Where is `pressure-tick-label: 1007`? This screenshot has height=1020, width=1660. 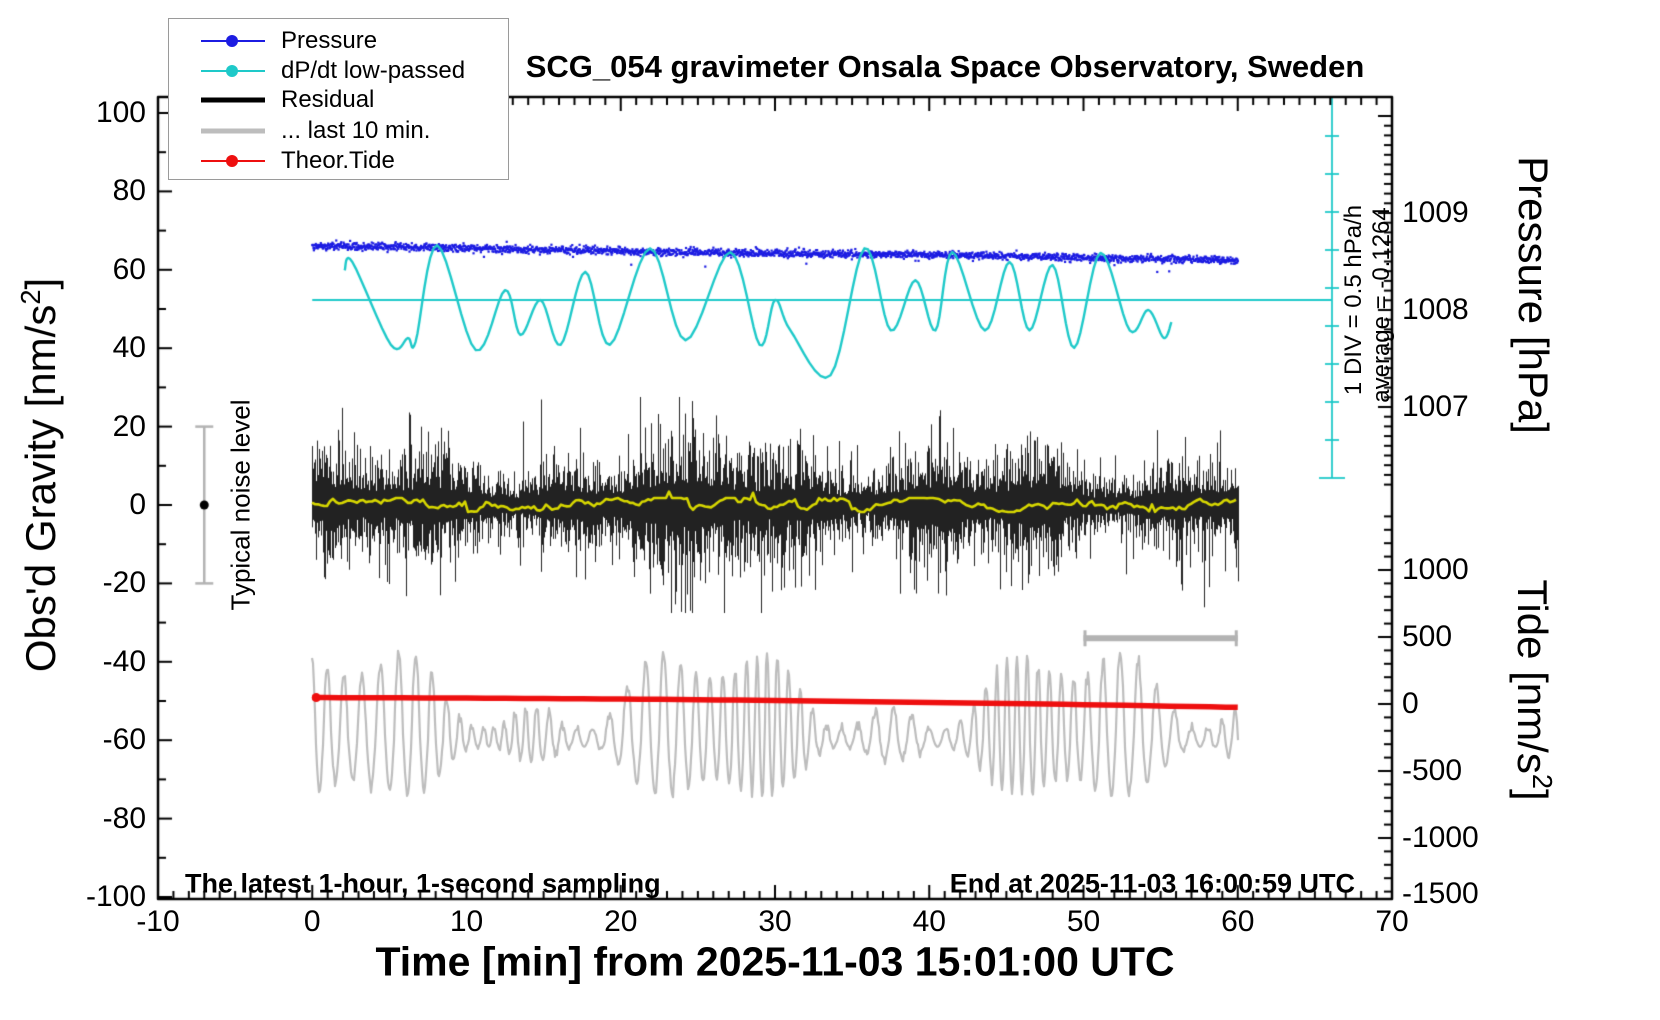
pressure-tick-label: 1007 is located at coordinates (1435, 406).